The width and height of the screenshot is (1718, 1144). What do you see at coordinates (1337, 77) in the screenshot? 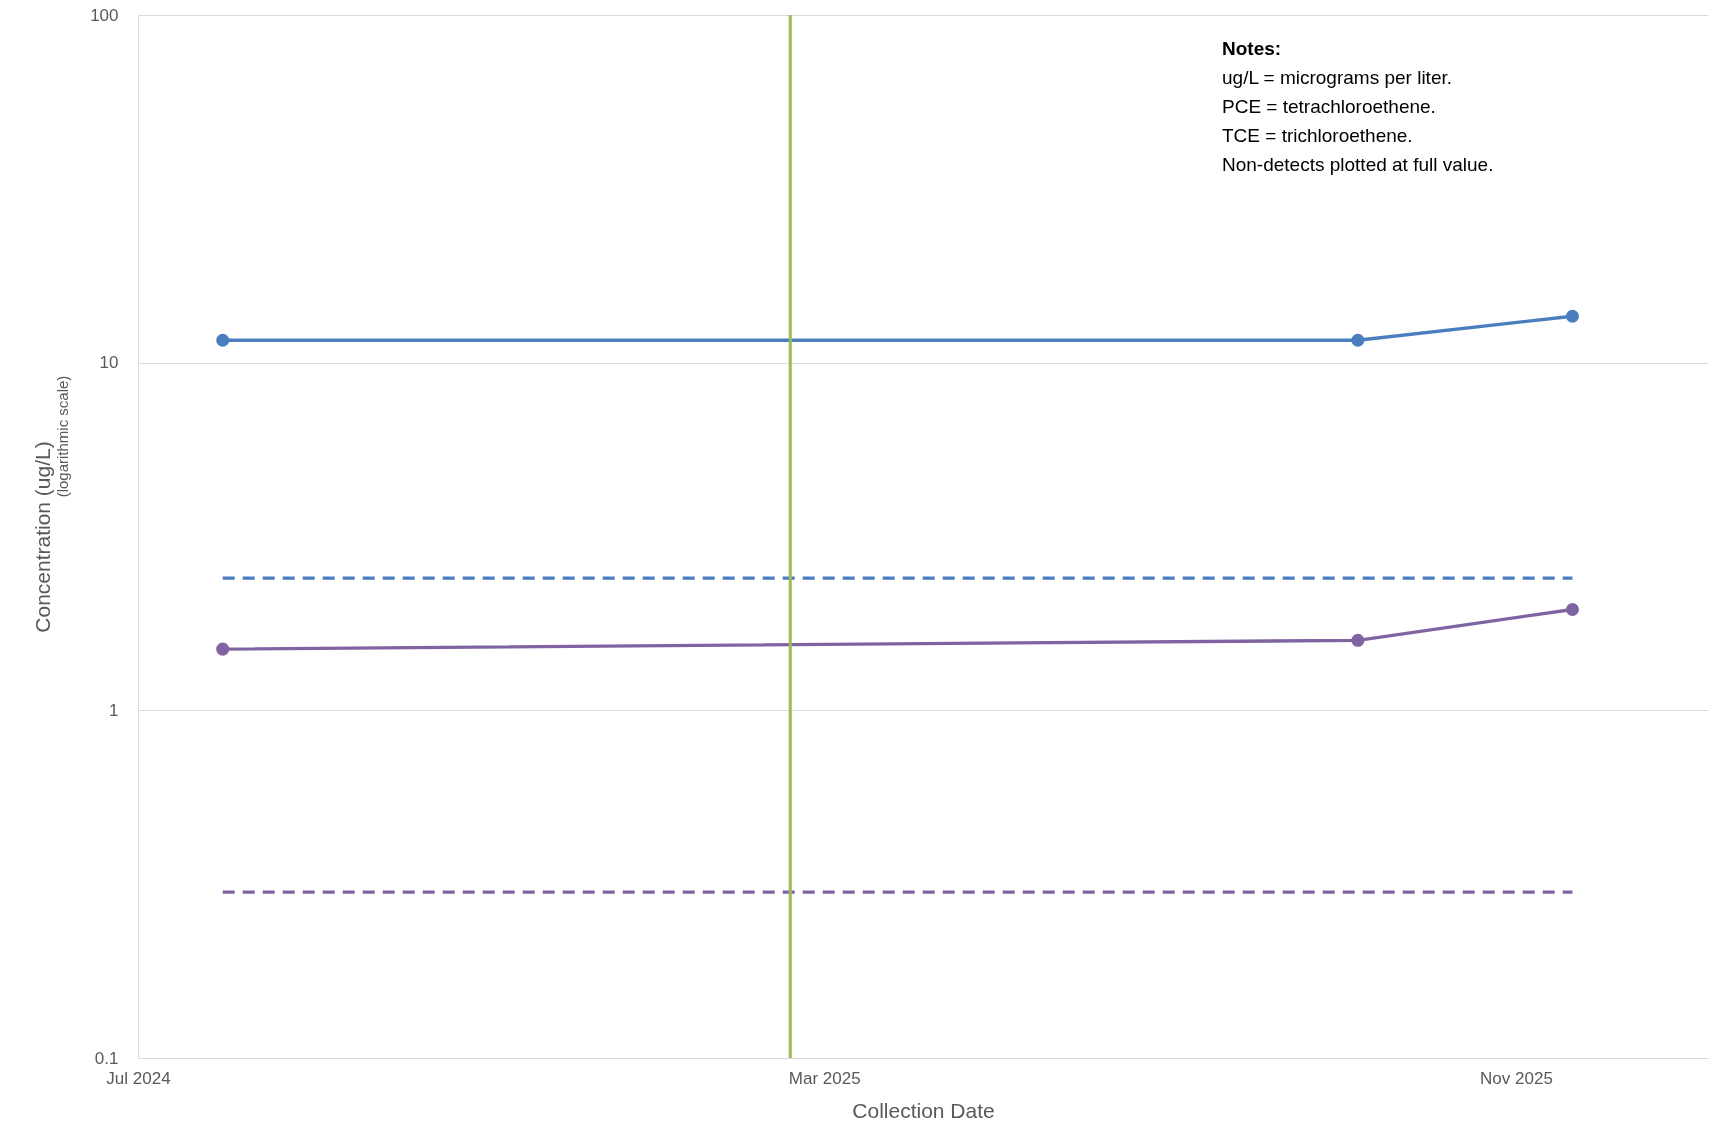
I see `annotation: ug/L = micrograms per liter.` at bounding box center [1337, 77].